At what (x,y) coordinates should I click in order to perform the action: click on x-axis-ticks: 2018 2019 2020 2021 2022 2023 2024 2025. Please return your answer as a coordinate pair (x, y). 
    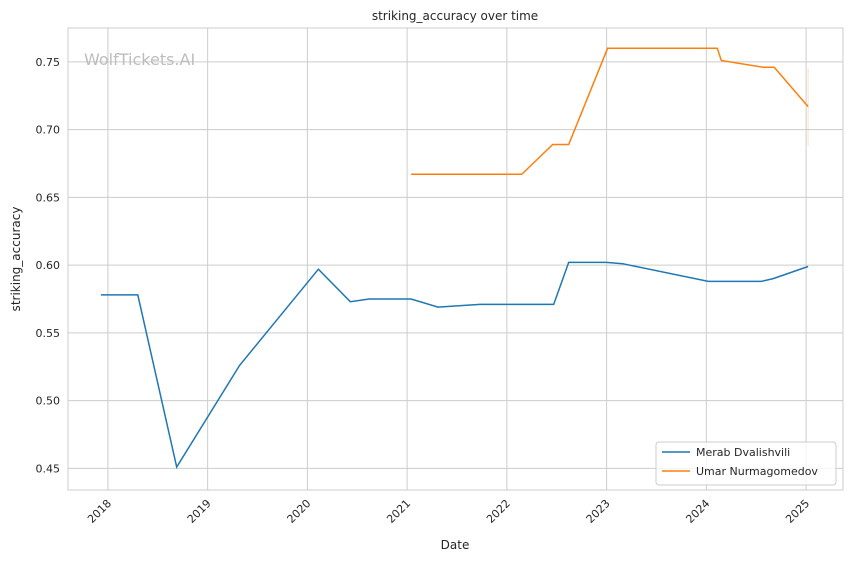
    Looking at the image, I should click on (448, 511).